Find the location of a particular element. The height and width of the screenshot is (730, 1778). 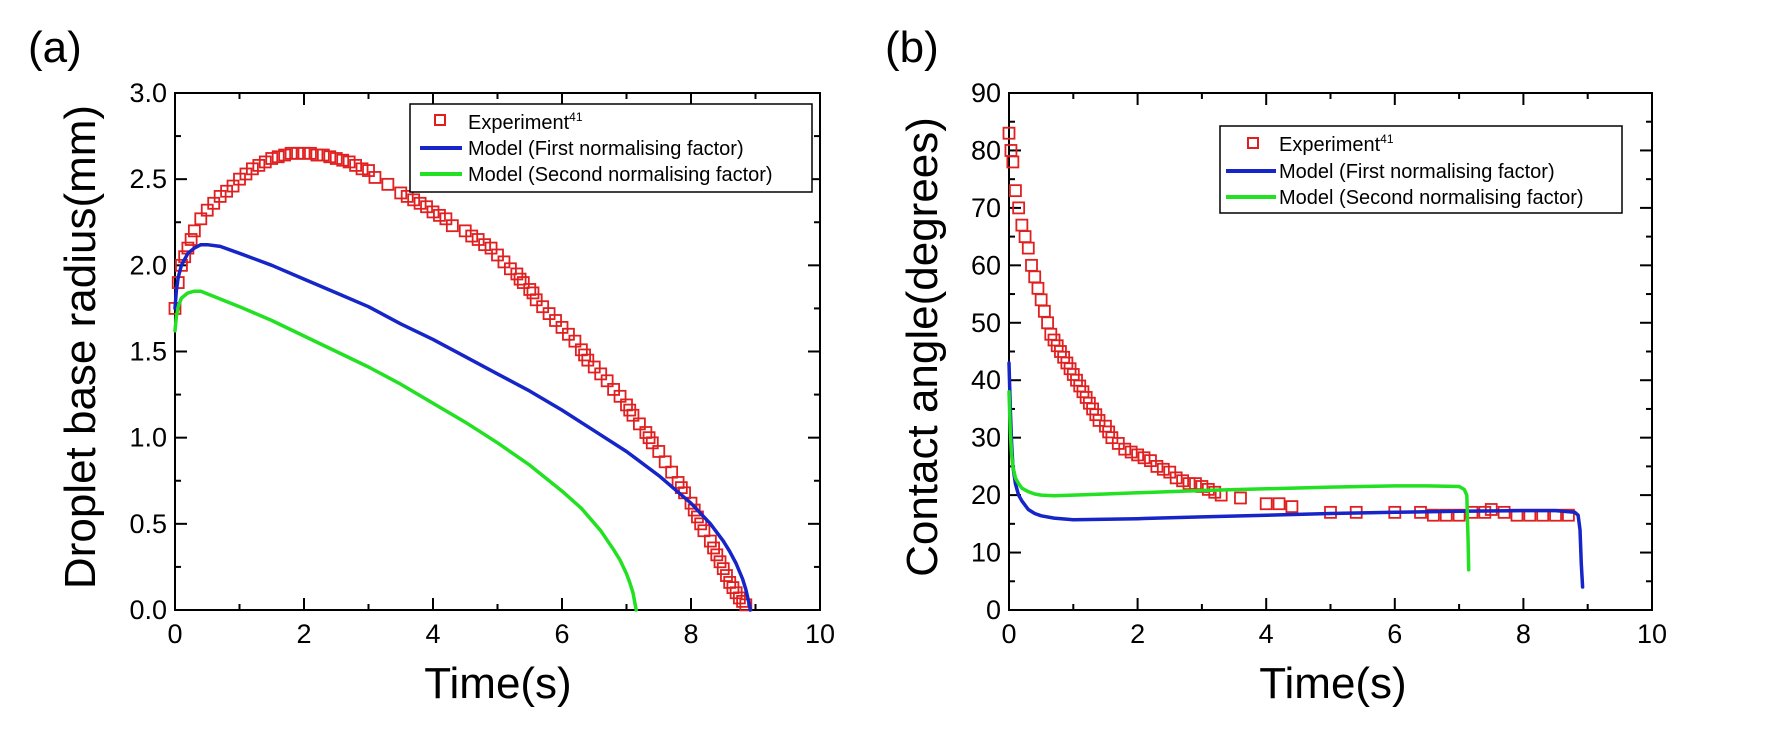

panel-b-series-model-second-line is located at coordinates (1239, 480).